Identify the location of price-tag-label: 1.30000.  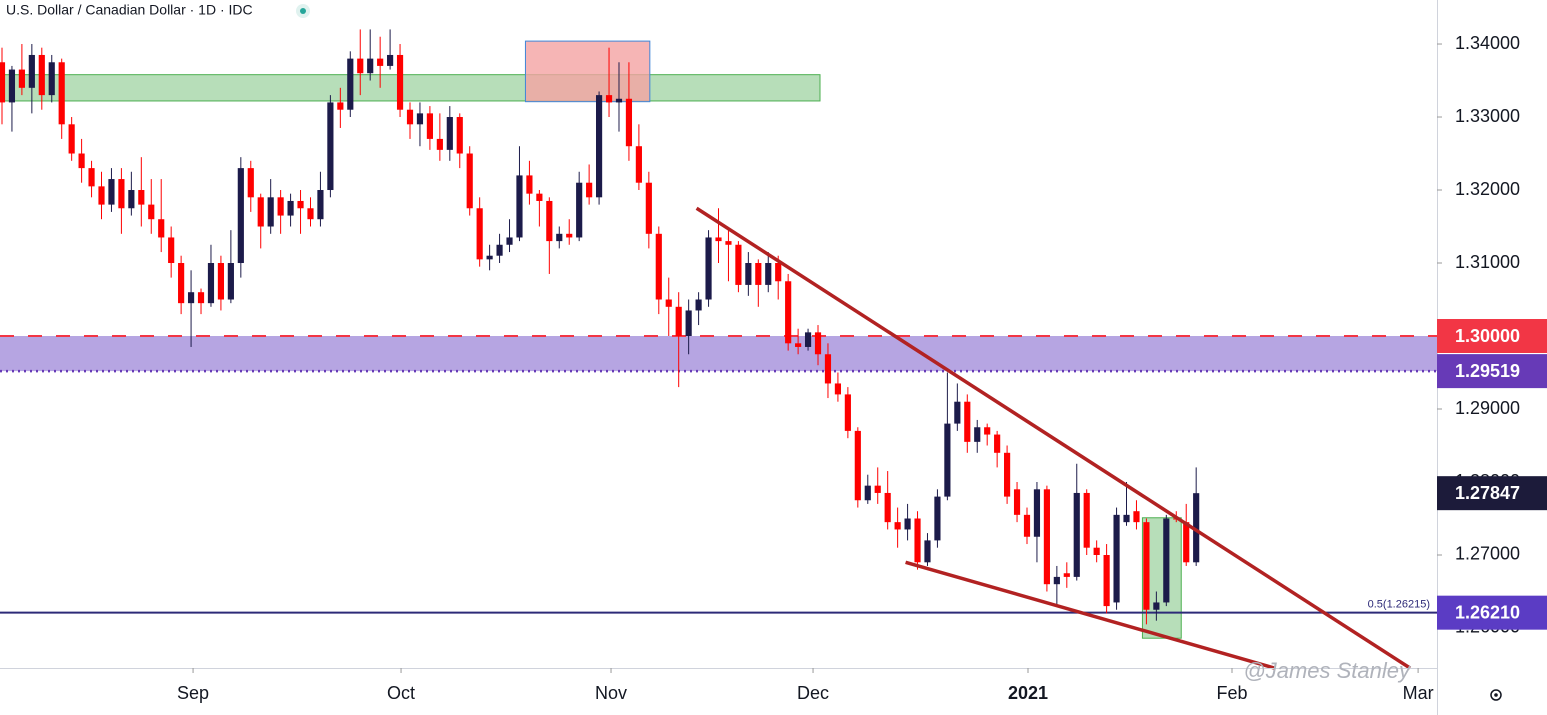
(1487, 336).